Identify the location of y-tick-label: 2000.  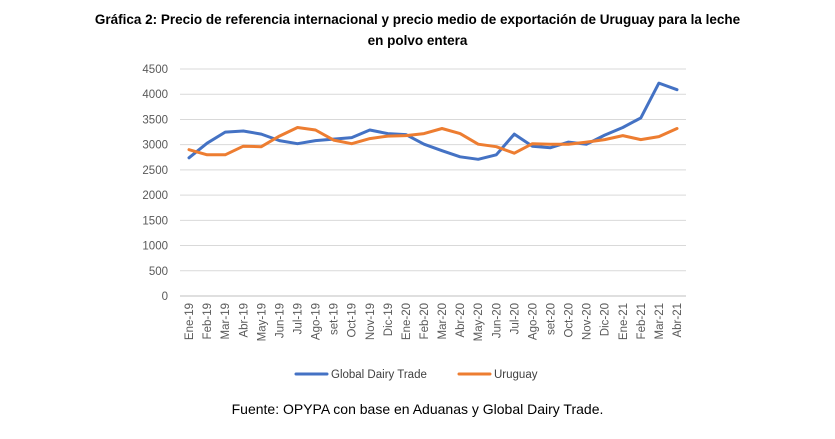
(155, 196).